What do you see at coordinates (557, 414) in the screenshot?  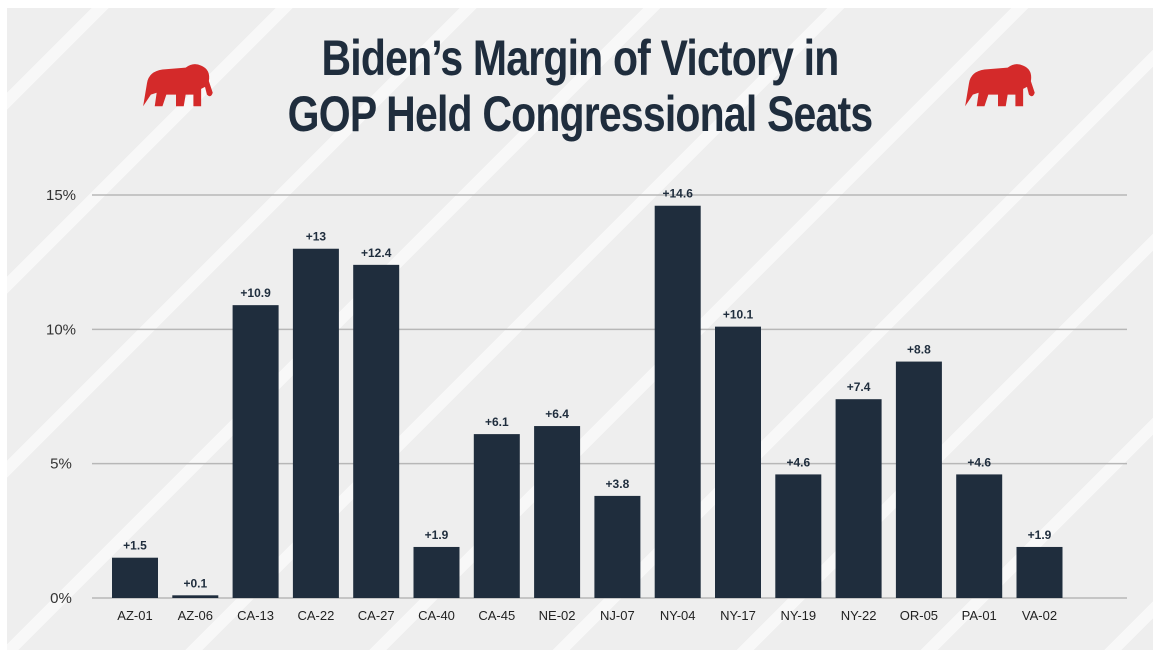 I see `data-label: +6.4` at bounding box center [557, 414].